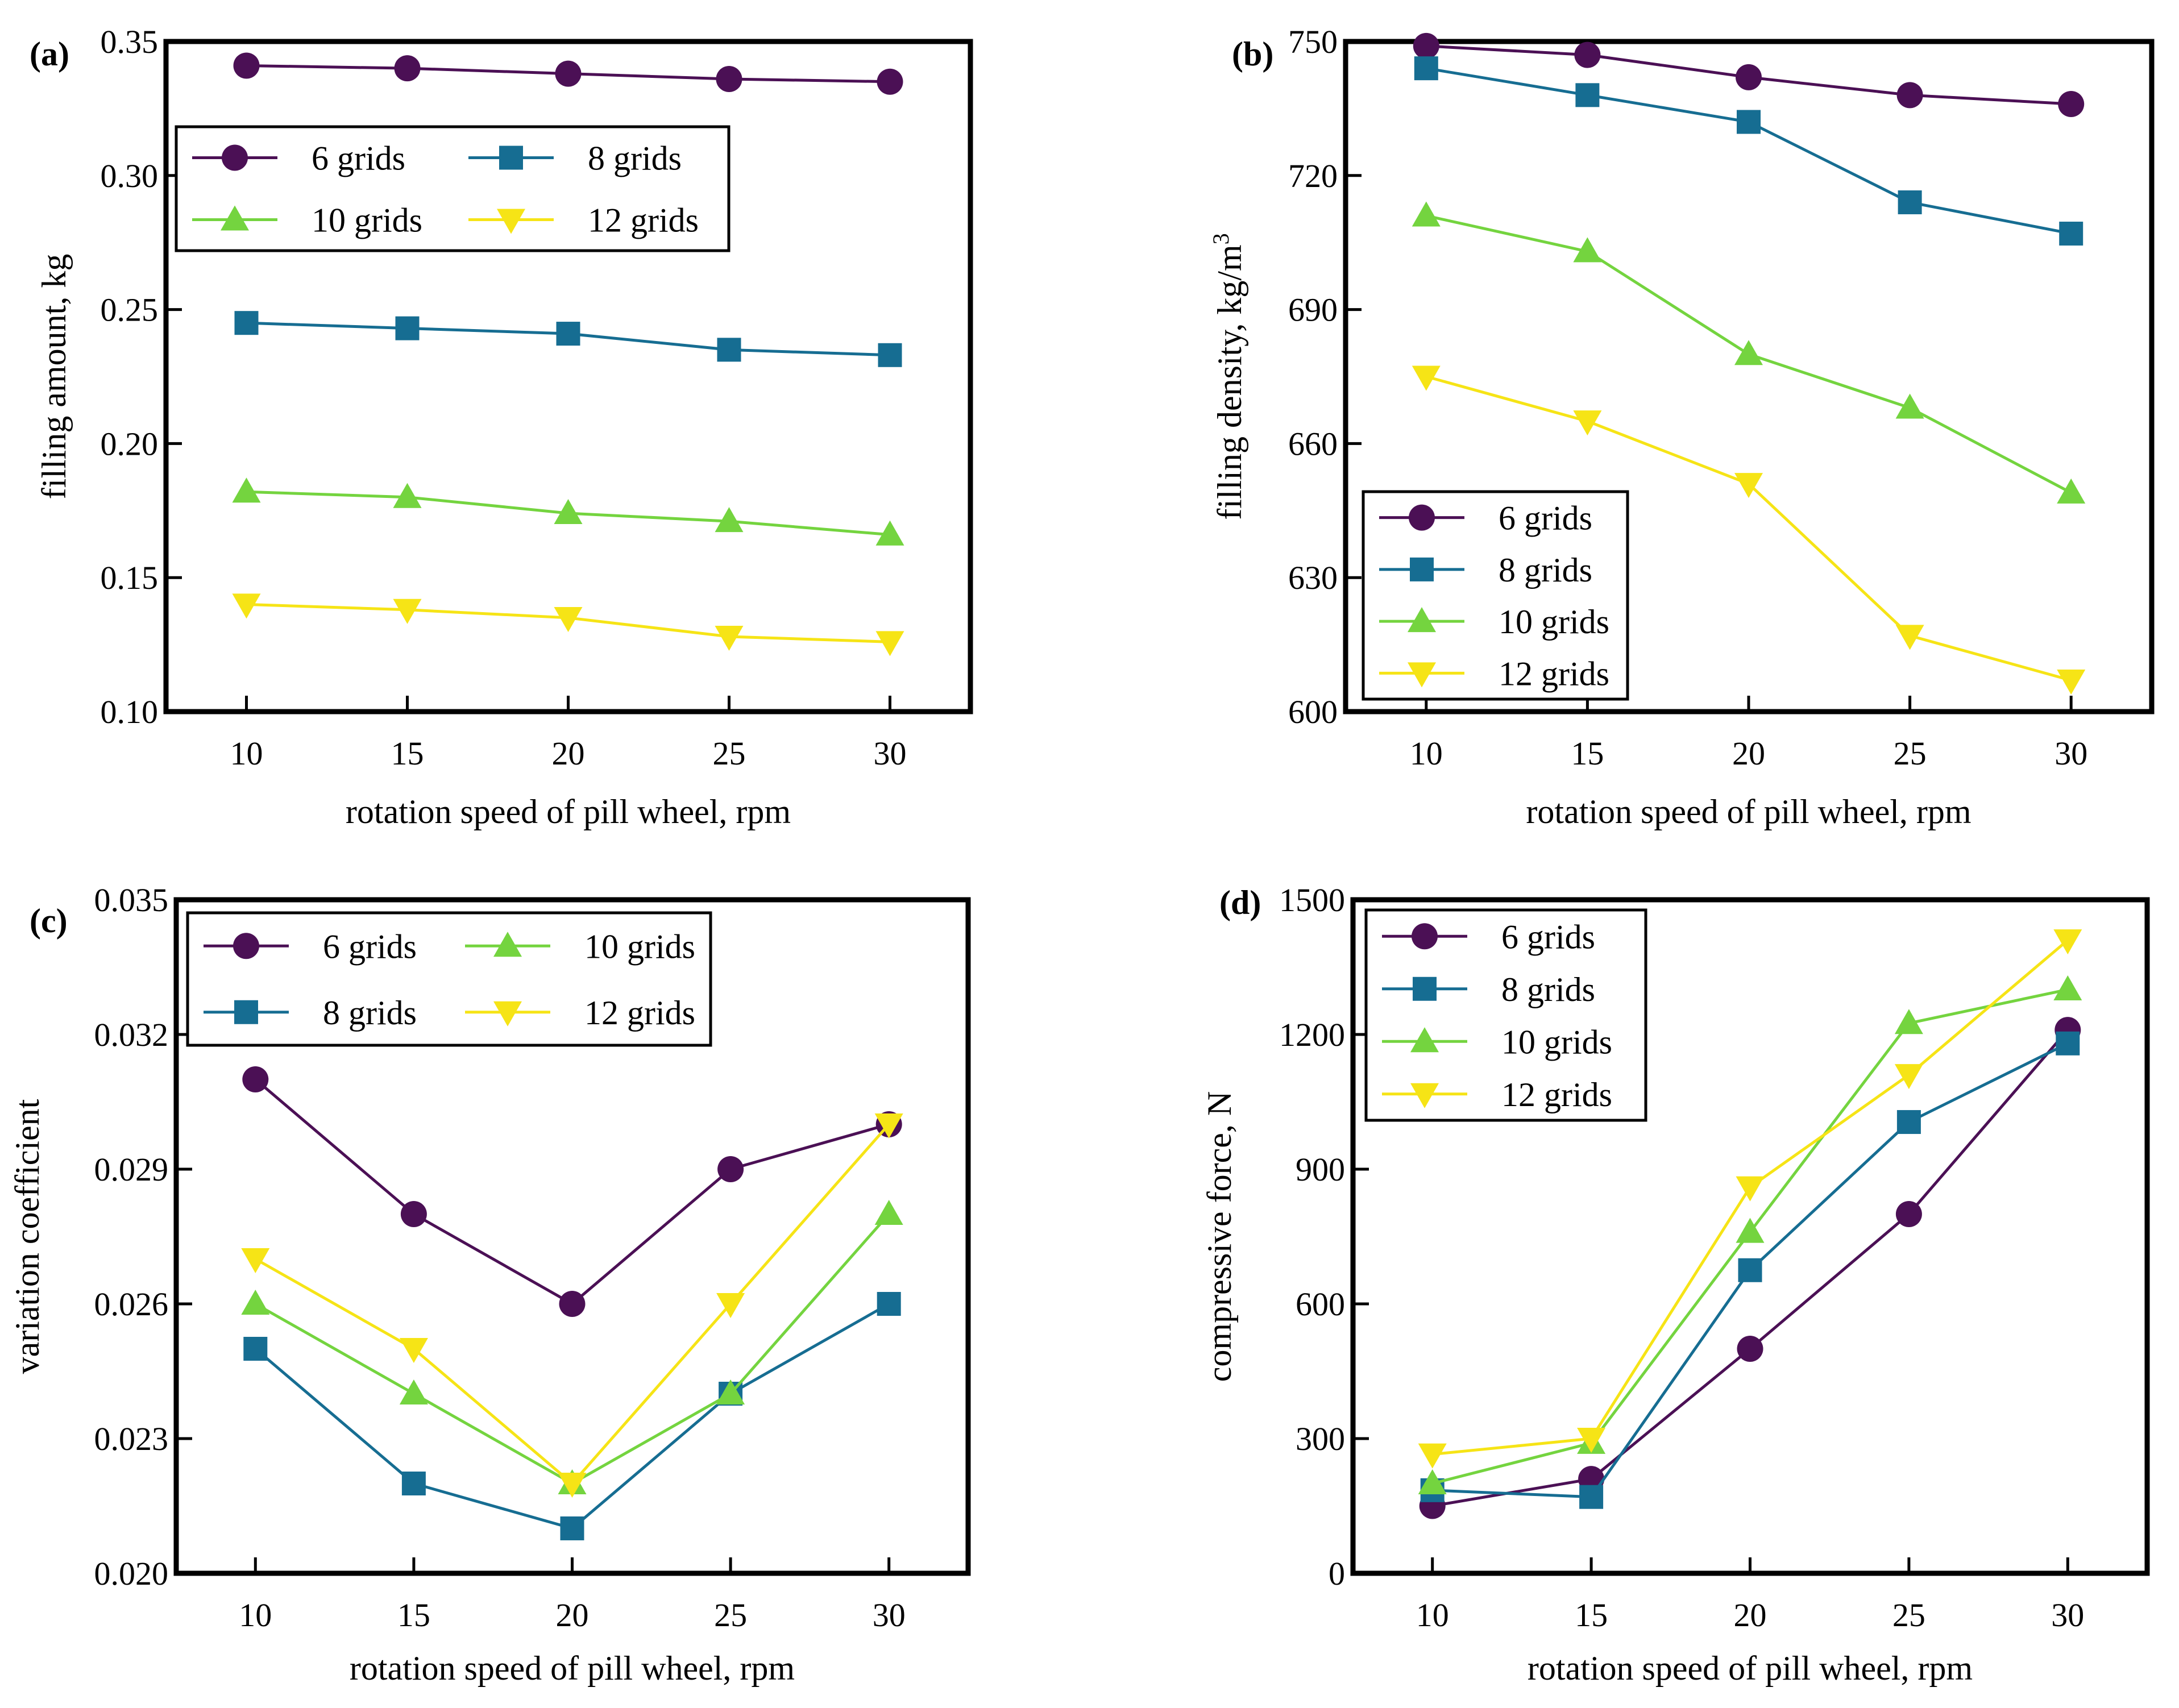 The width and height of the screenshot is (2179, 1708). What do you see at coordinates (130, 310) in the screenshot?
I see `y-tick-label: 0.25` at bounding box center [130, 310].